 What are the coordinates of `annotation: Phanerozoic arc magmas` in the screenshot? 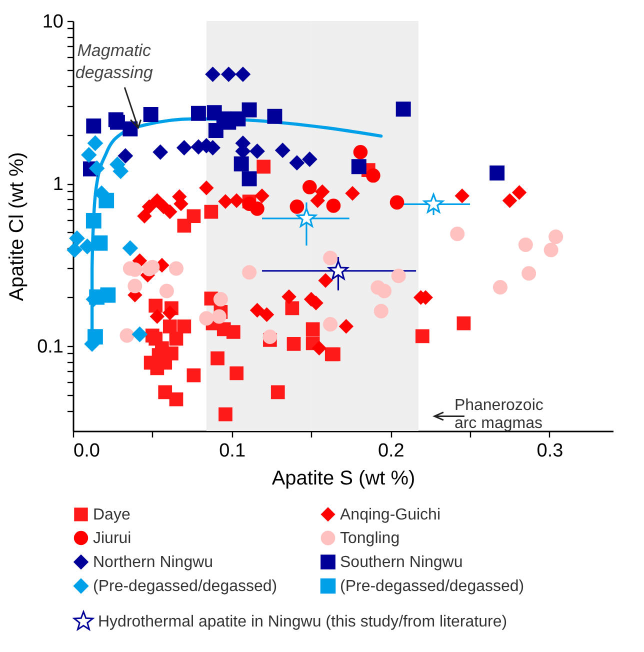 It's located at (499, 414).